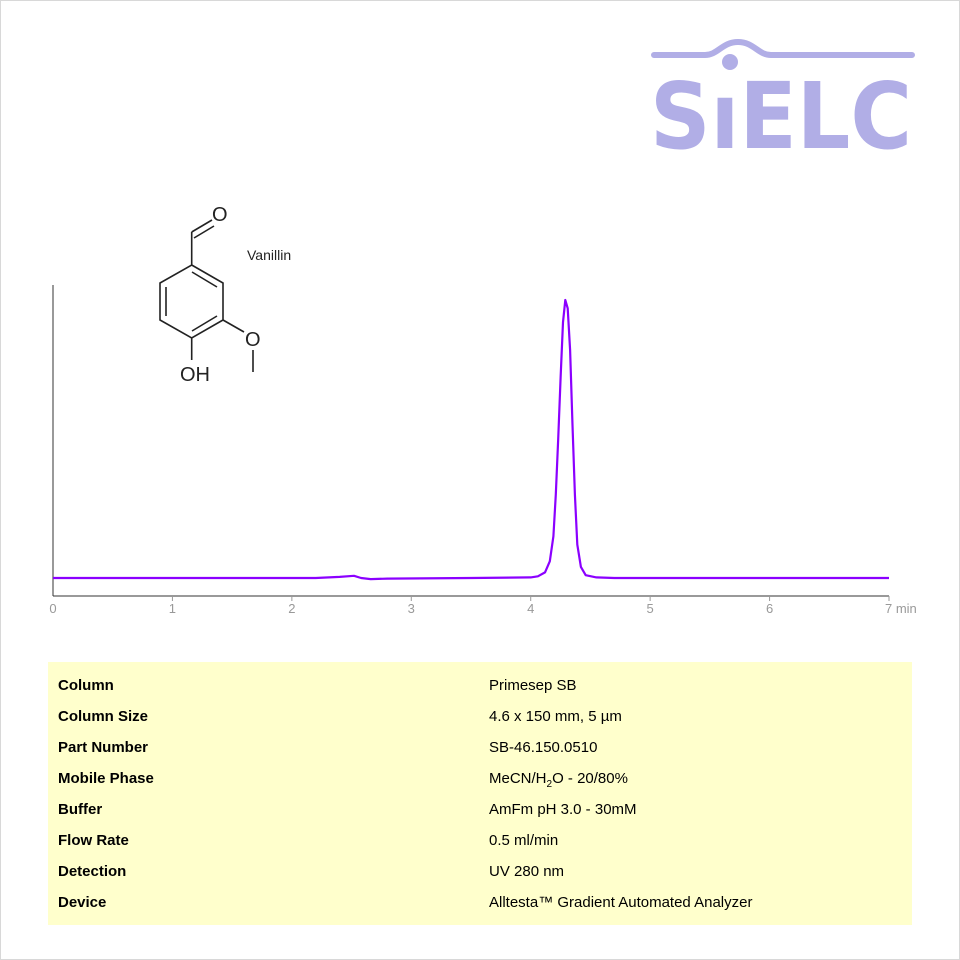 This screenshot has width=960, height=960. Describe the element at coordinates (106, 778) in the screenshot. I see `condition-label: Mobile Phase` at that location.